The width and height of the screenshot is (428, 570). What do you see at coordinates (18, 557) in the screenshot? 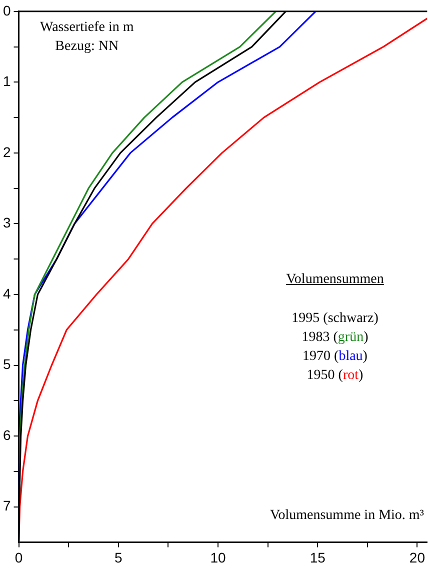
I see `x-tick-label: 0` at bounding box center [18, 557].